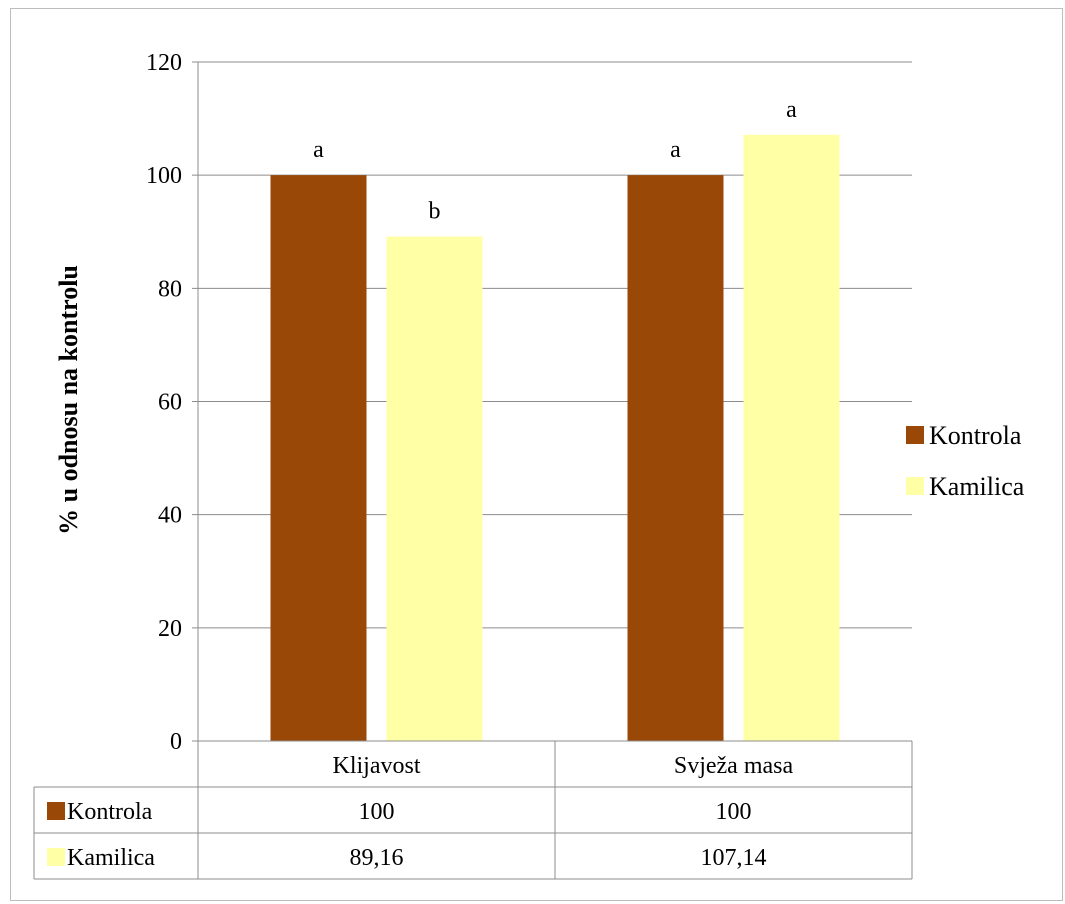  I want to click on legend-label: Kontrola, so click(975, 435).